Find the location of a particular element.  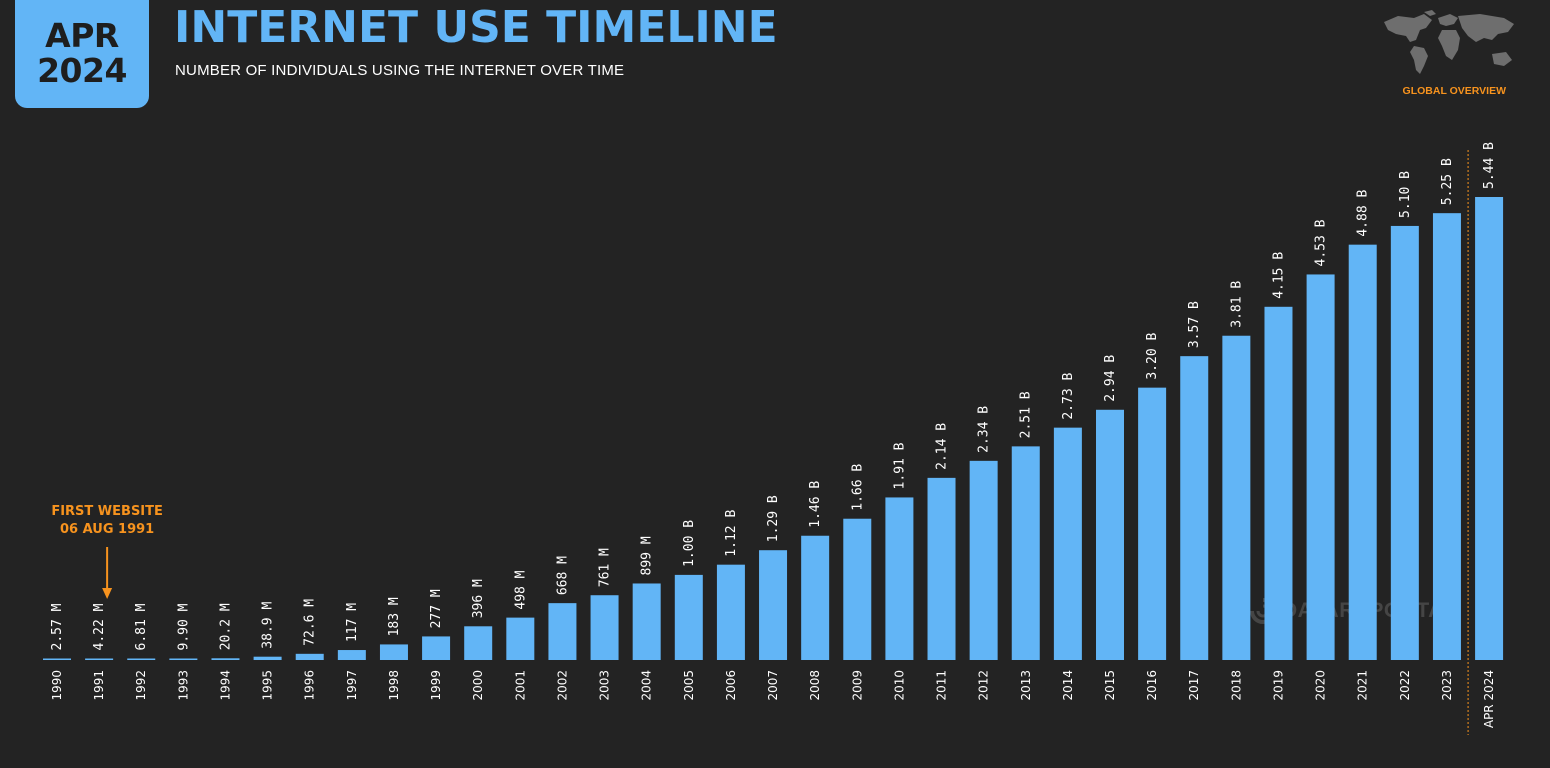

bar-2011 is located at coordinates (941, 568).